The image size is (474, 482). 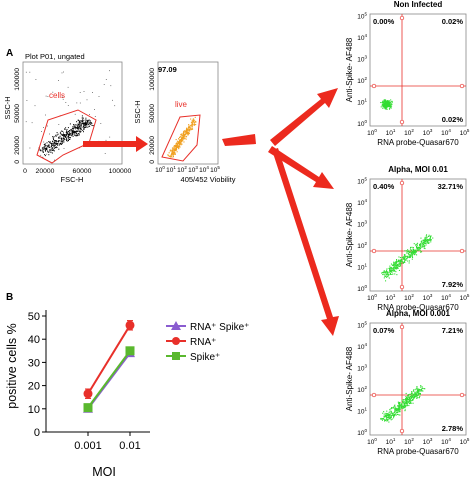 I want to click on quadrant-ytick: 101, so click(x=362, y=267).